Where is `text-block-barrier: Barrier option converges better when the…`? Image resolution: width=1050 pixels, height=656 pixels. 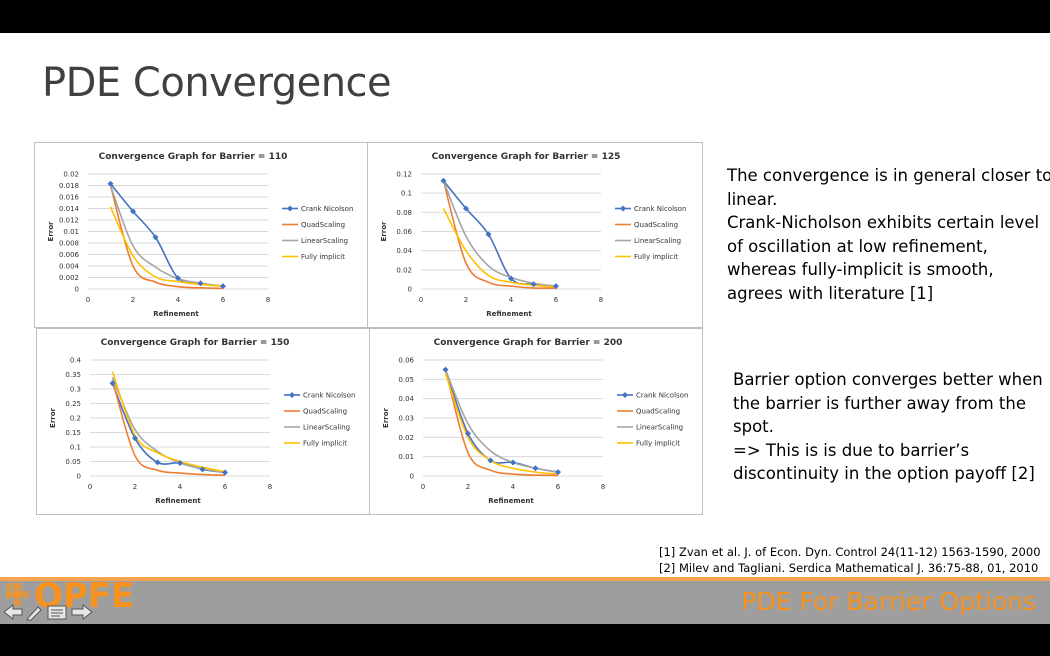 text-block-barrier: Barrier option converges better when the… is located at coordinates (888, 427).